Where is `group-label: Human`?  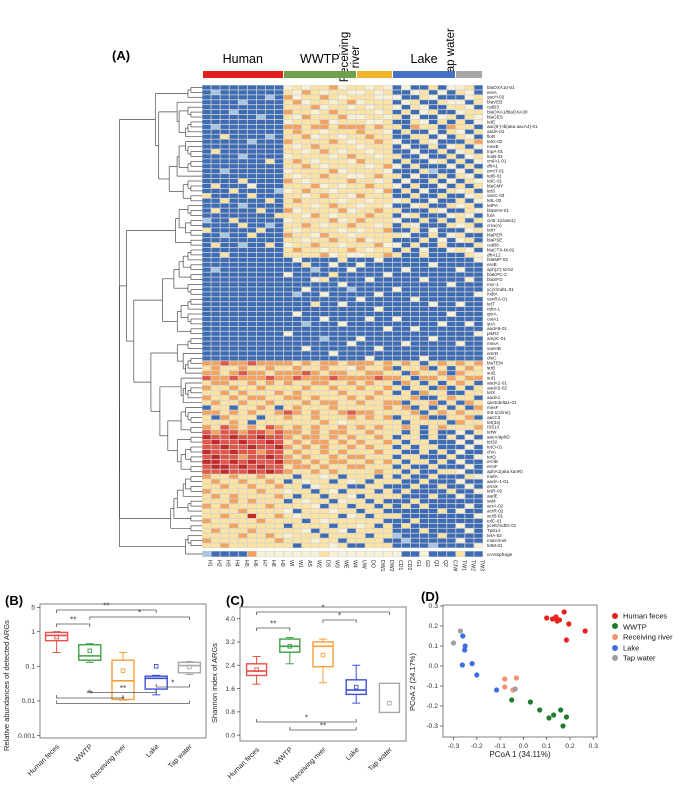 group-label: Human is located at coordinates (242, 59).